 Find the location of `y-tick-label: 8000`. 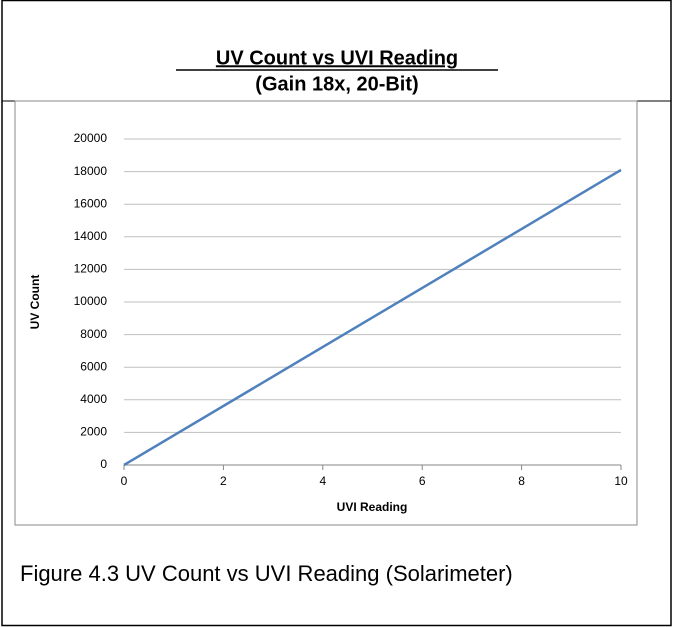

y-tick-label: 8000 is located at coordinates (93, 334).